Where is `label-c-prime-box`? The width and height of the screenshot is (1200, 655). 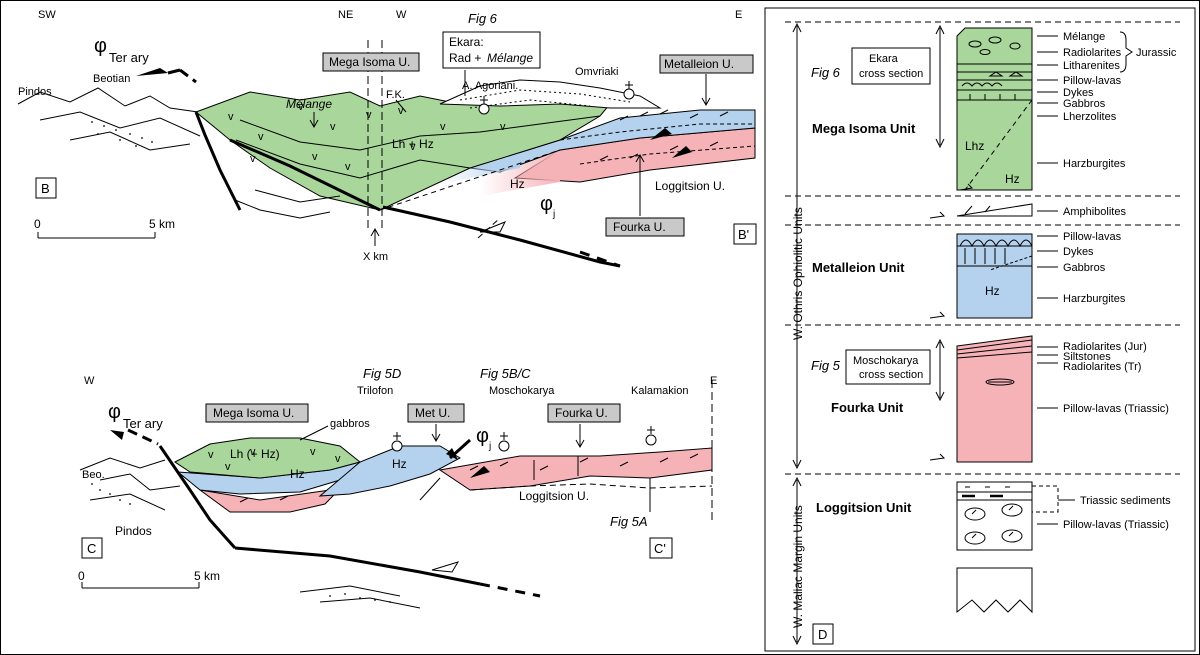 label-c-prime-box is located at coordinates (661, 548).